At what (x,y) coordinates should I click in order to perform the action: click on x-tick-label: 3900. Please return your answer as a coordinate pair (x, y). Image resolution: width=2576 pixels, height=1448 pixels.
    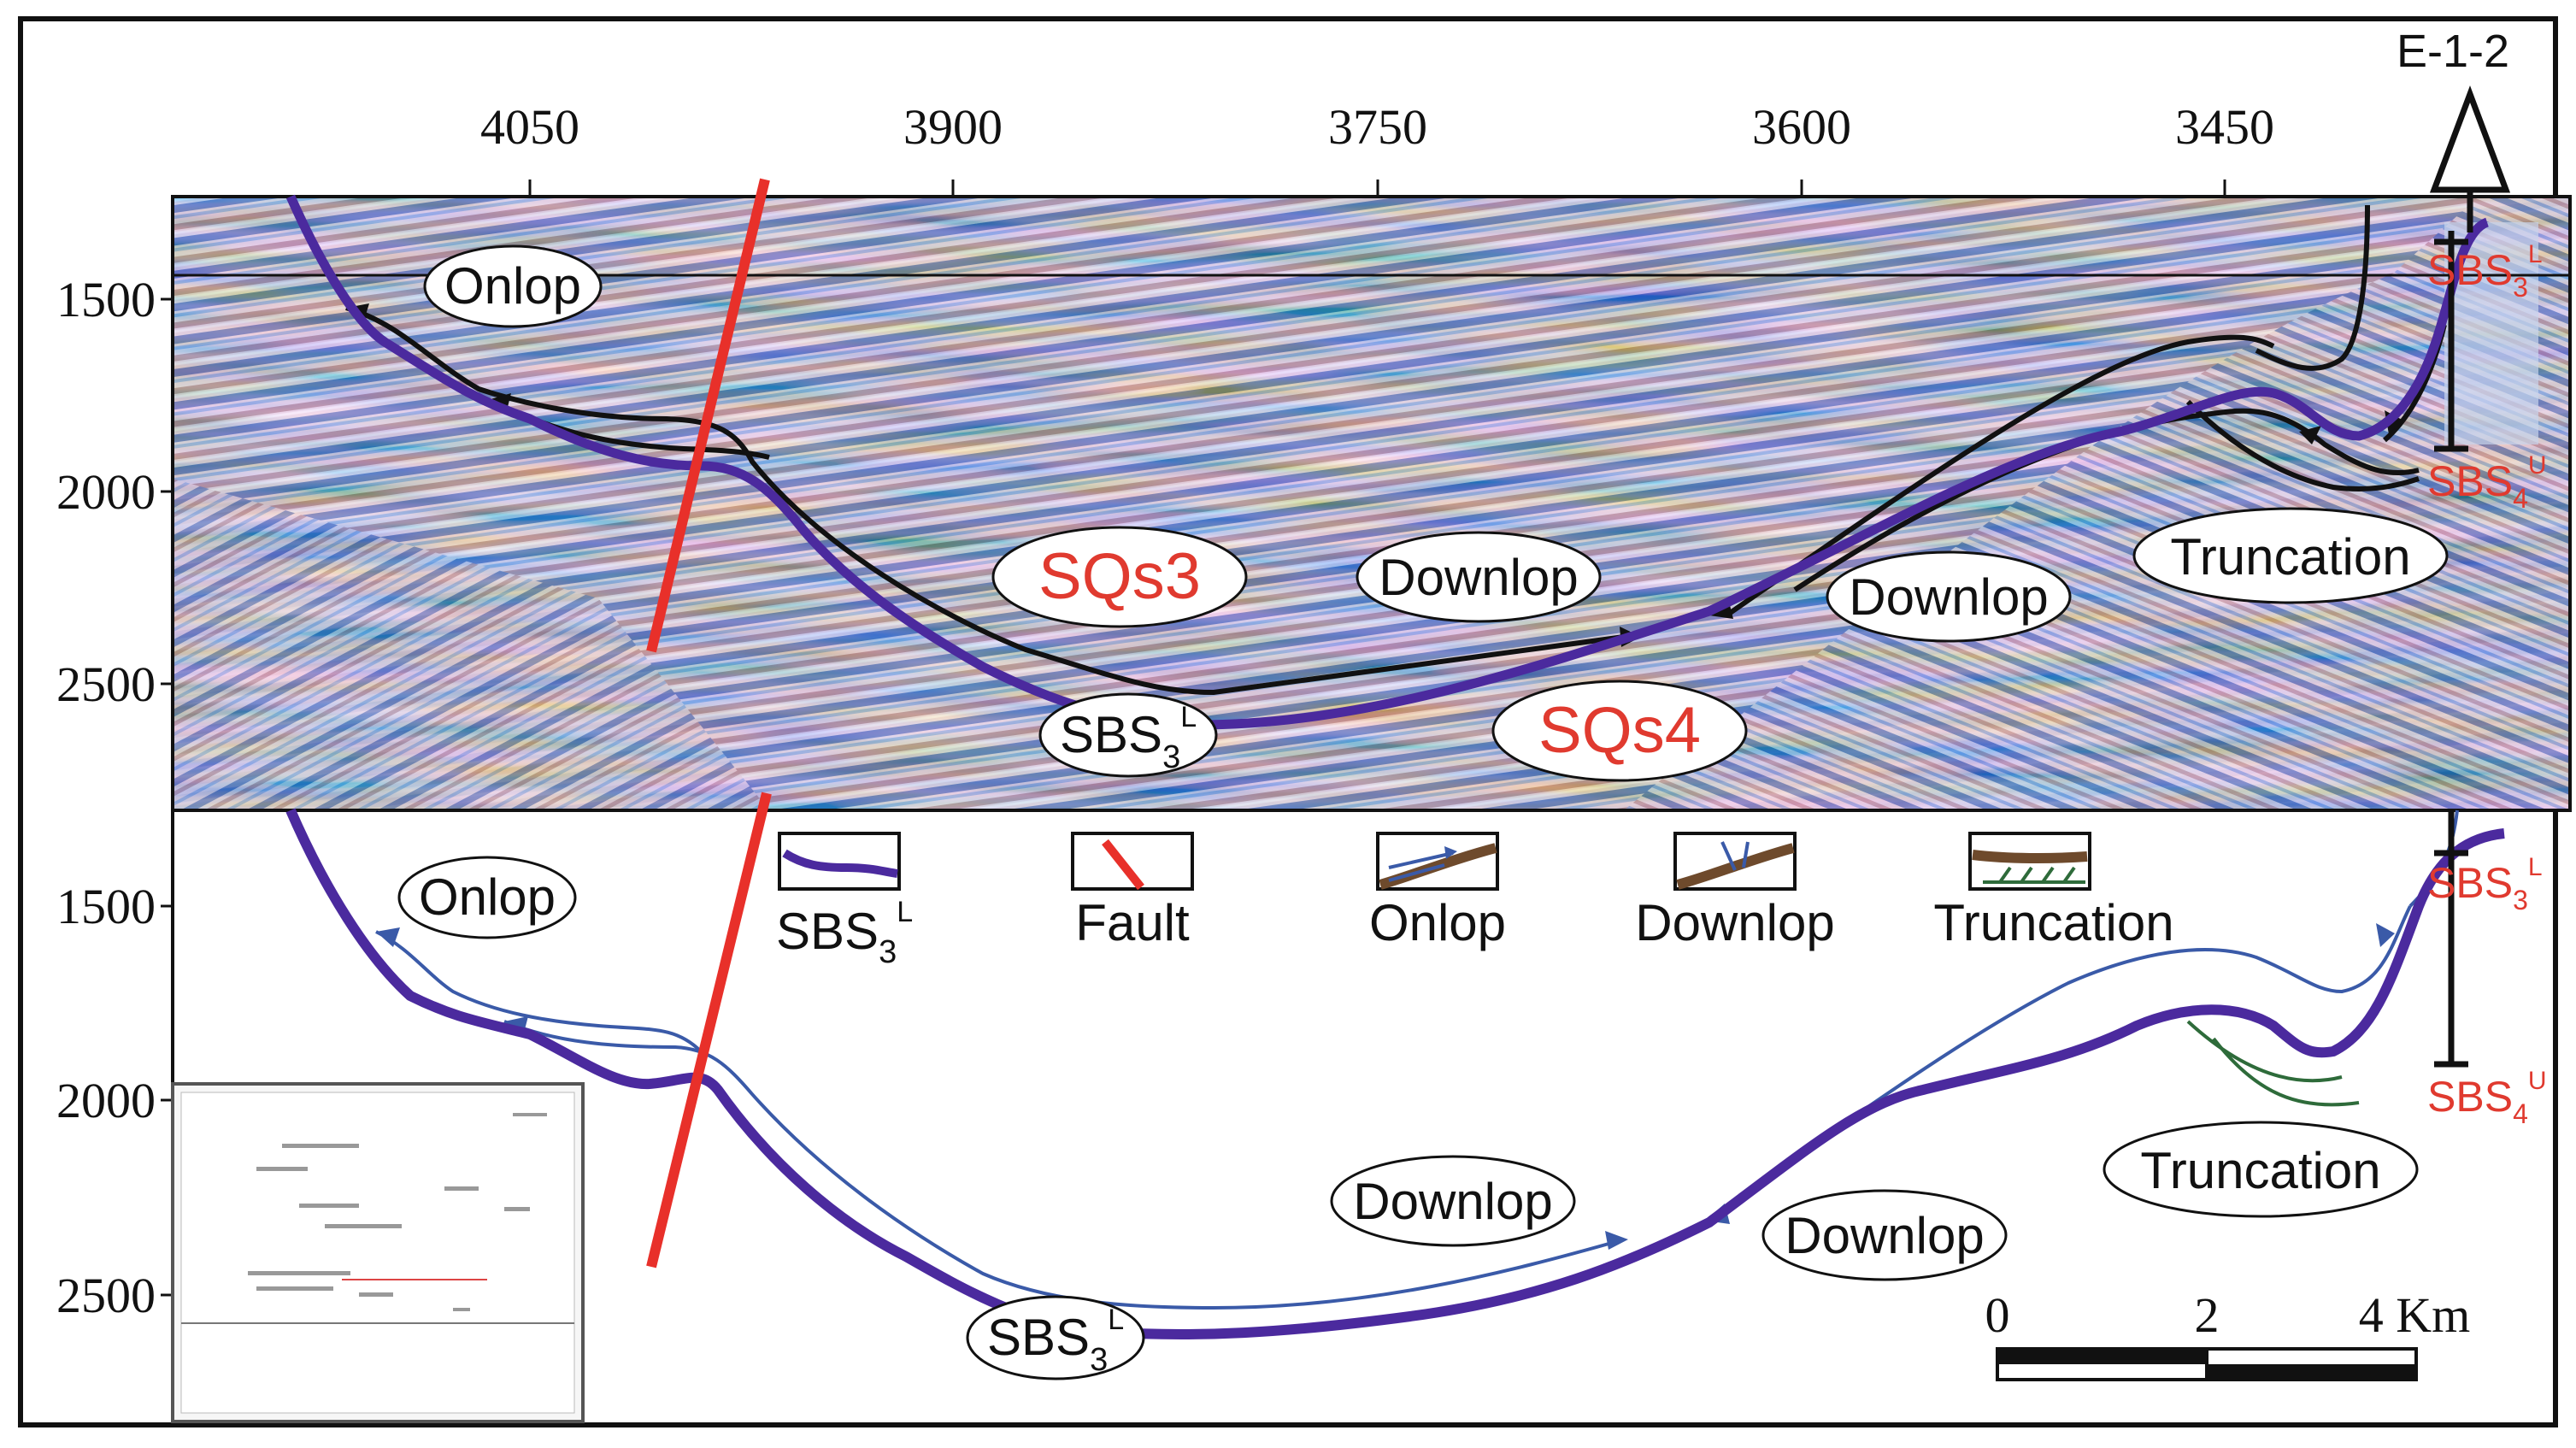
    Looking at the image, I should click on (953, 127).